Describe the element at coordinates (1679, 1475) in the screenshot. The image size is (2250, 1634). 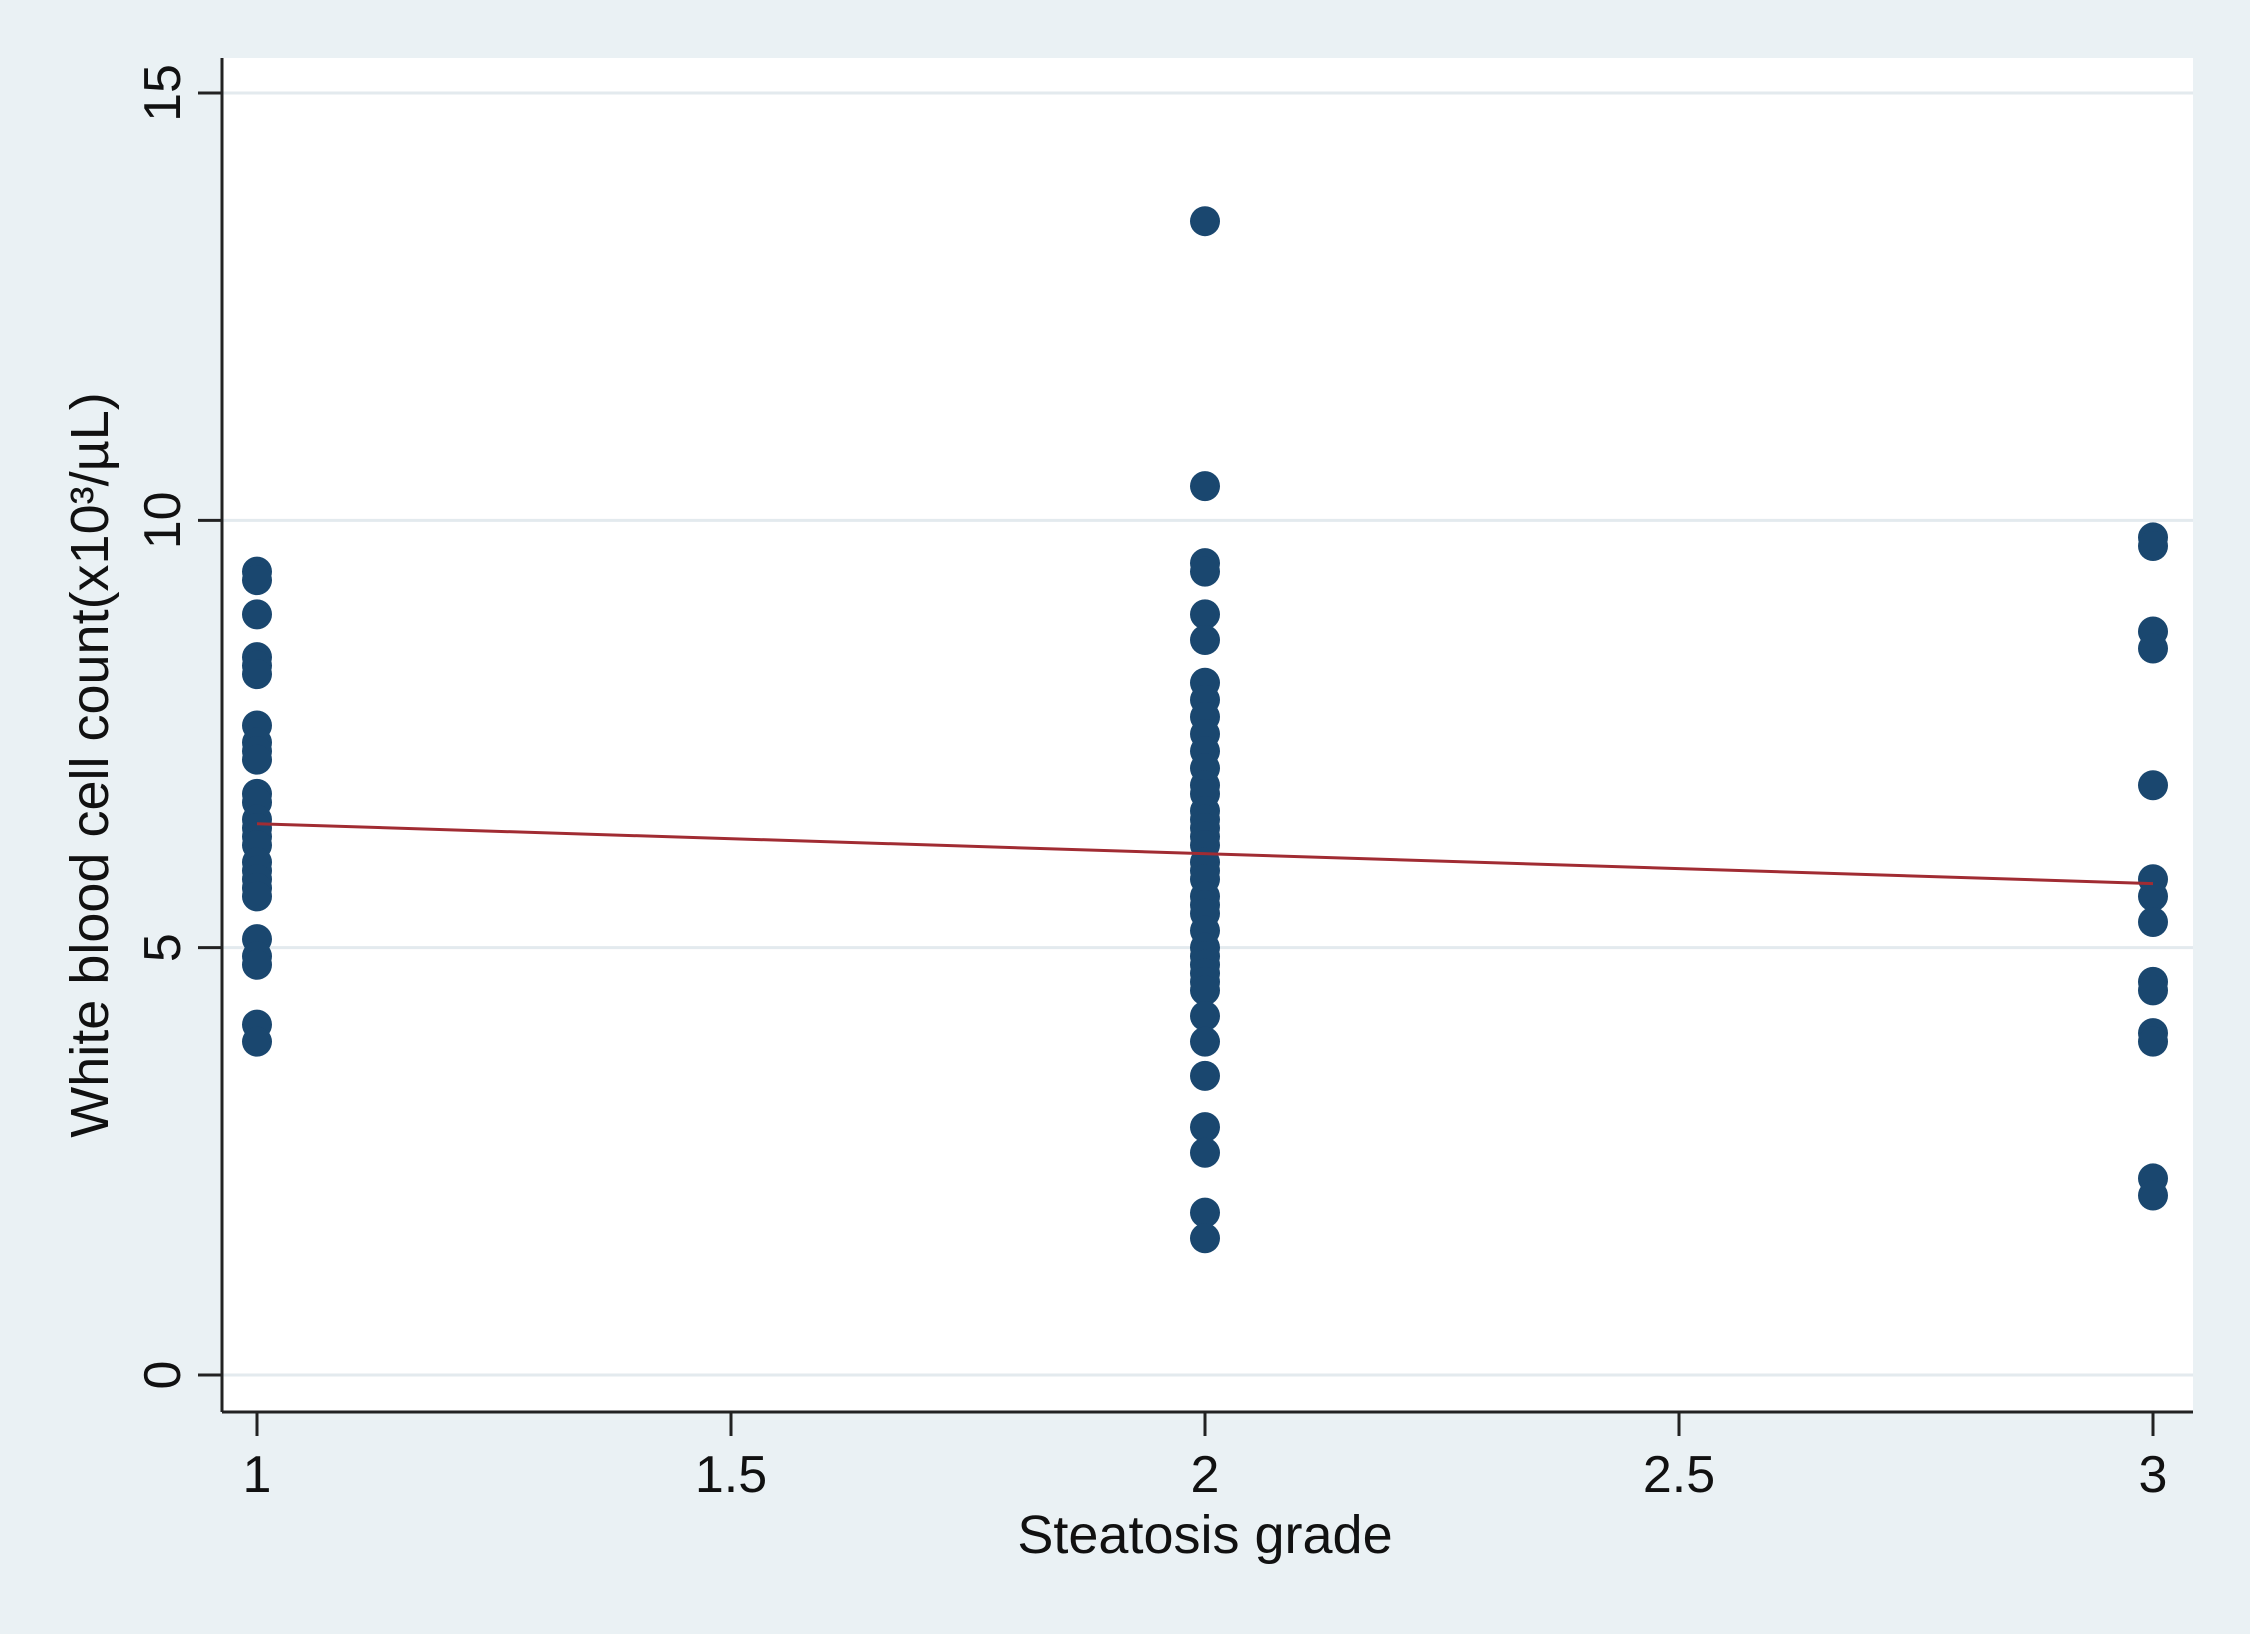
I see `x-tick-label: 2.5` at that location.